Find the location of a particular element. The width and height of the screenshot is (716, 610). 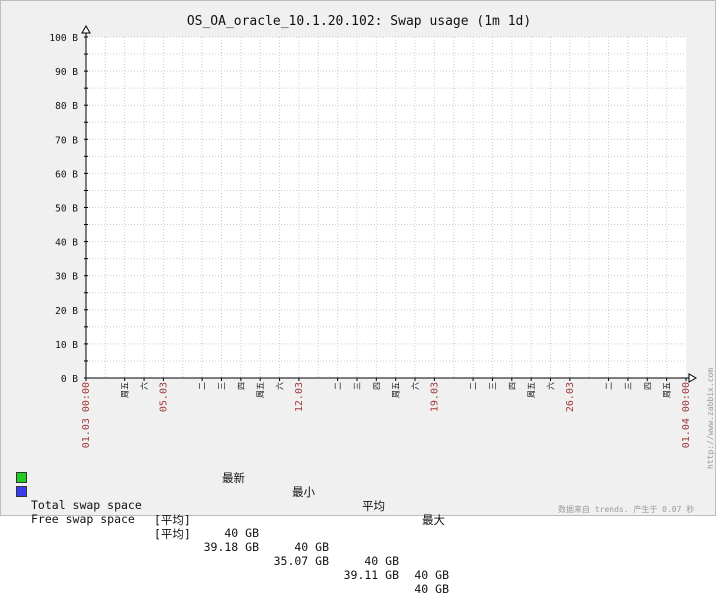

x-tick-label: 05.03 is located at coordinates (163, 397).